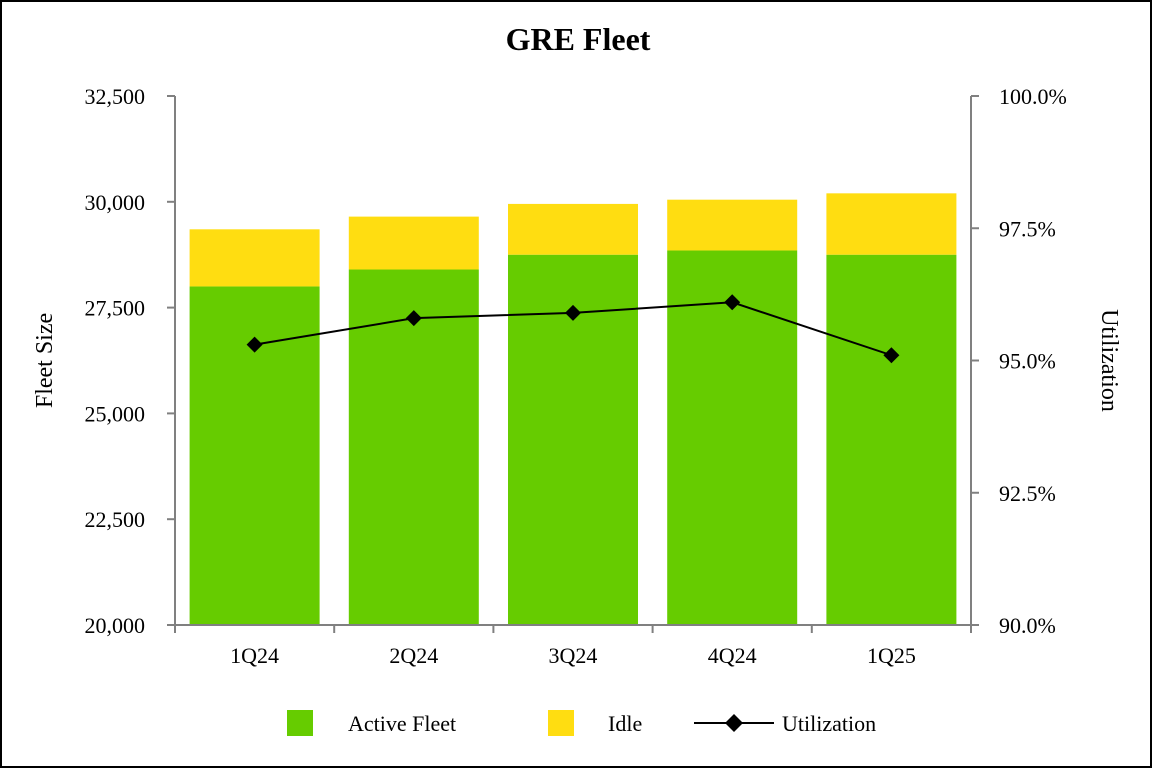 Image resolution: width=1152 pixels, height=770 pixels. Describe the element at coordinates (413, 318) in the screenshot. I see `utilization-point-2q24` at that location.